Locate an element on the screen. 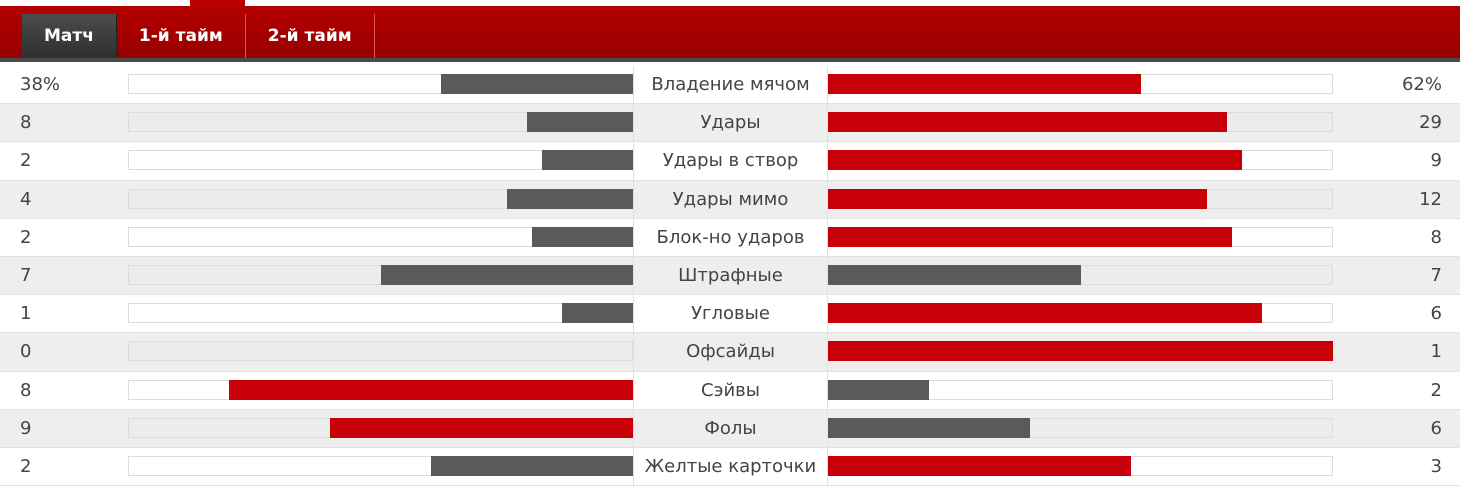 This screenshot has width=1460, height=488. stat-row: 4 Удары мимо 12 is located at coordinates (730, 199).